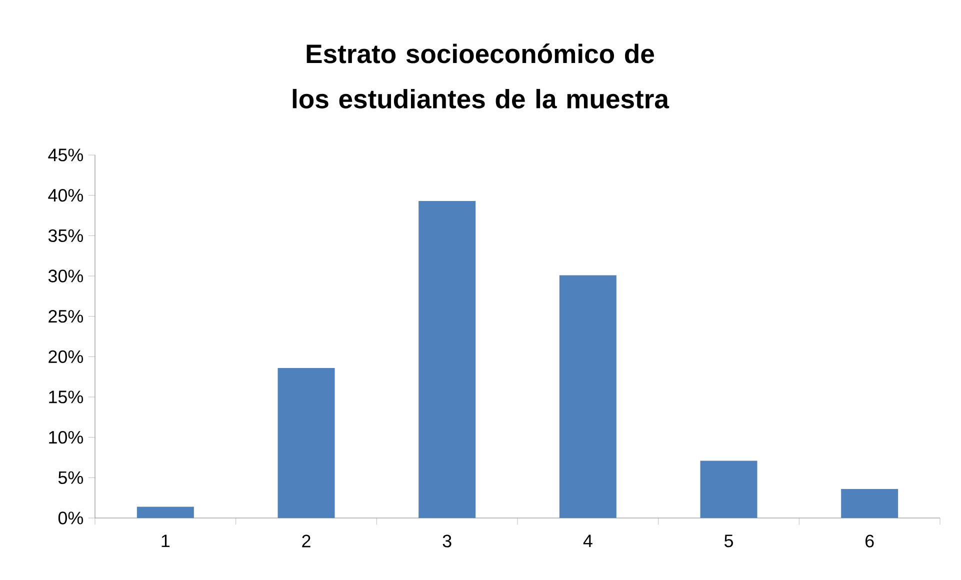 The image size is (961, 580). Describe the element at coordinates (65, 155) in the screenshot. I see `y-tick-label: 45%` at that location.